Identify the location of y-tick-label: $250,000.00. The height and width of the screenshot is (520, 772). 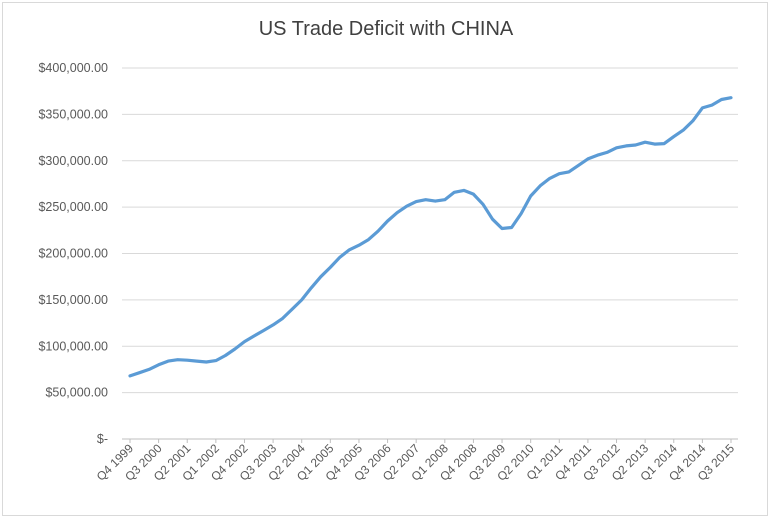
(73, 207).